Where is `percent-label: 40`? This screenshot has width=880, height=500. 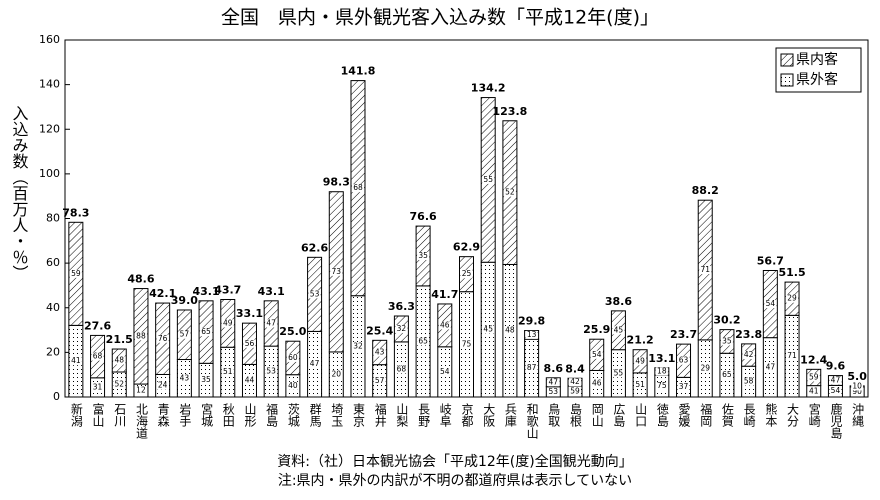
percent-label: 40 is located at coordinates (293, 385).